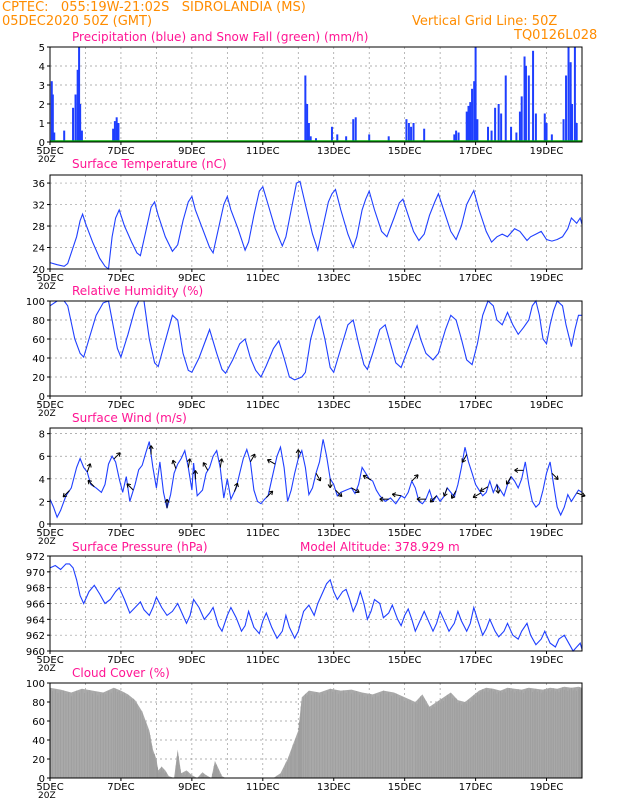  I want to click on y-tick-label: 40, so click(38, 741).